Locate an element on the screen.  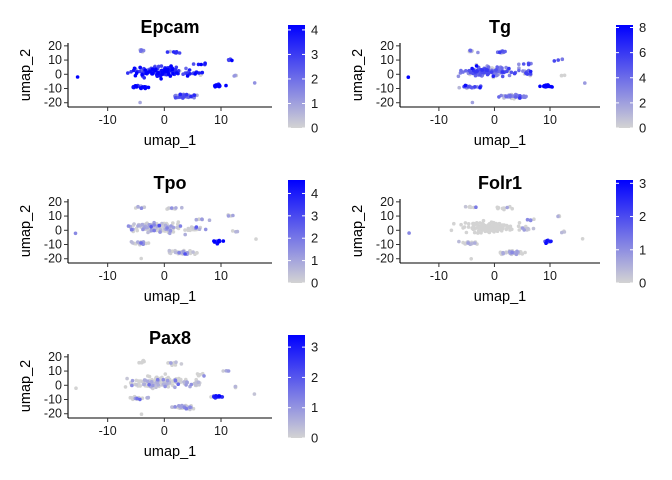
panel-title: Tpo is located at coordinates (170, 183).